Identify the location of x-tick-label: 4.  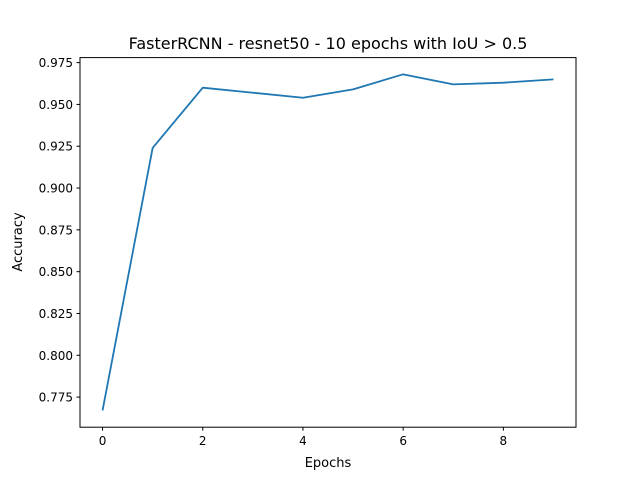
(303, 441).